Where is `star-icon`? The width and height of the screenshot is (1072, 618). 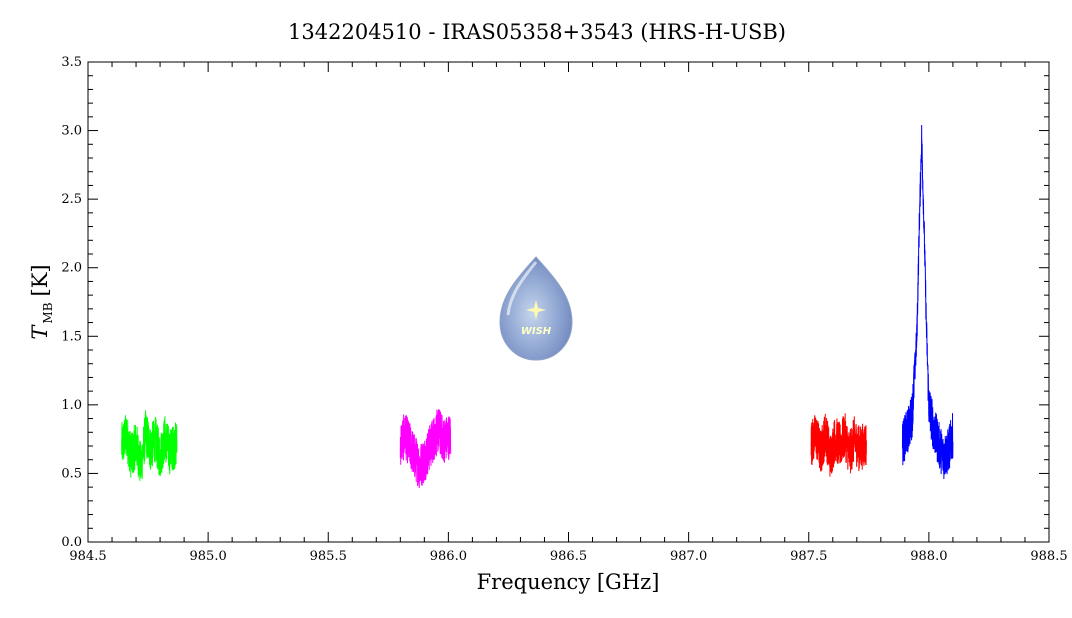
star-icon is located at coordinates (536, 310).